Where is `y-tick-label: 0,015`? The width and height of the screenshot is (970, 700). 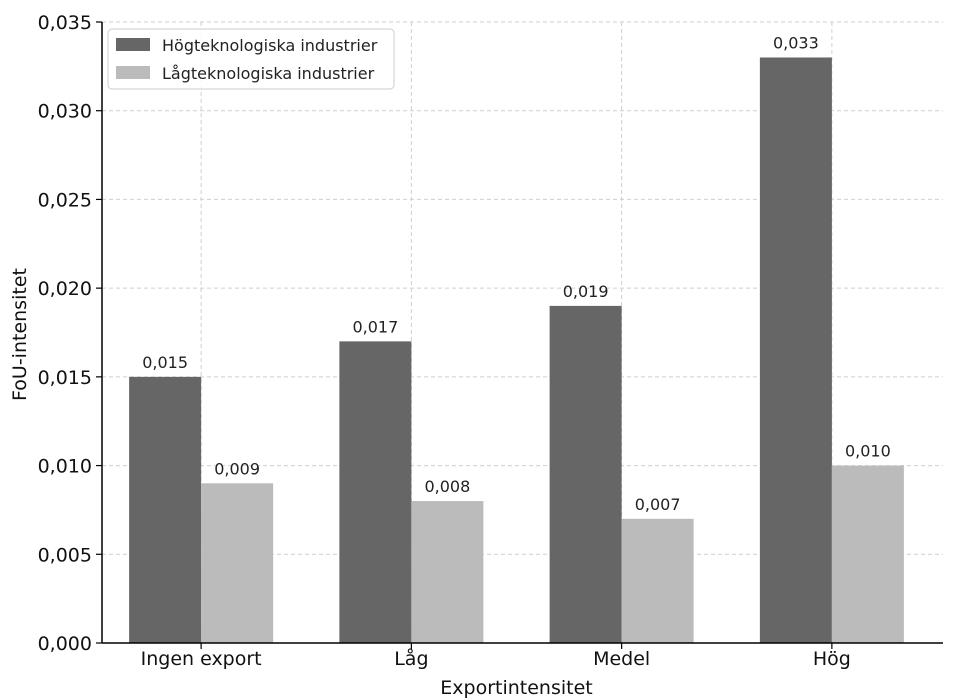
y-tick-label: 0,015 is located at coordinates (65, 378).